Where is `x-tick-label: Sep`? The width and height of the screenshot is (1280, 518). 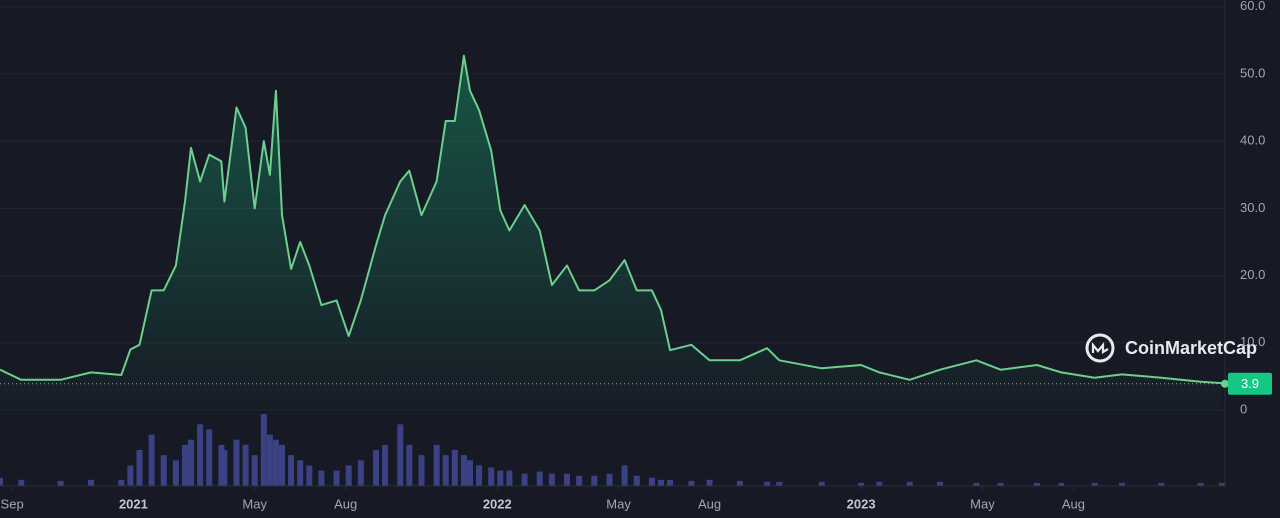 x-tick-label: Sep is located at coordinates (12, 503).